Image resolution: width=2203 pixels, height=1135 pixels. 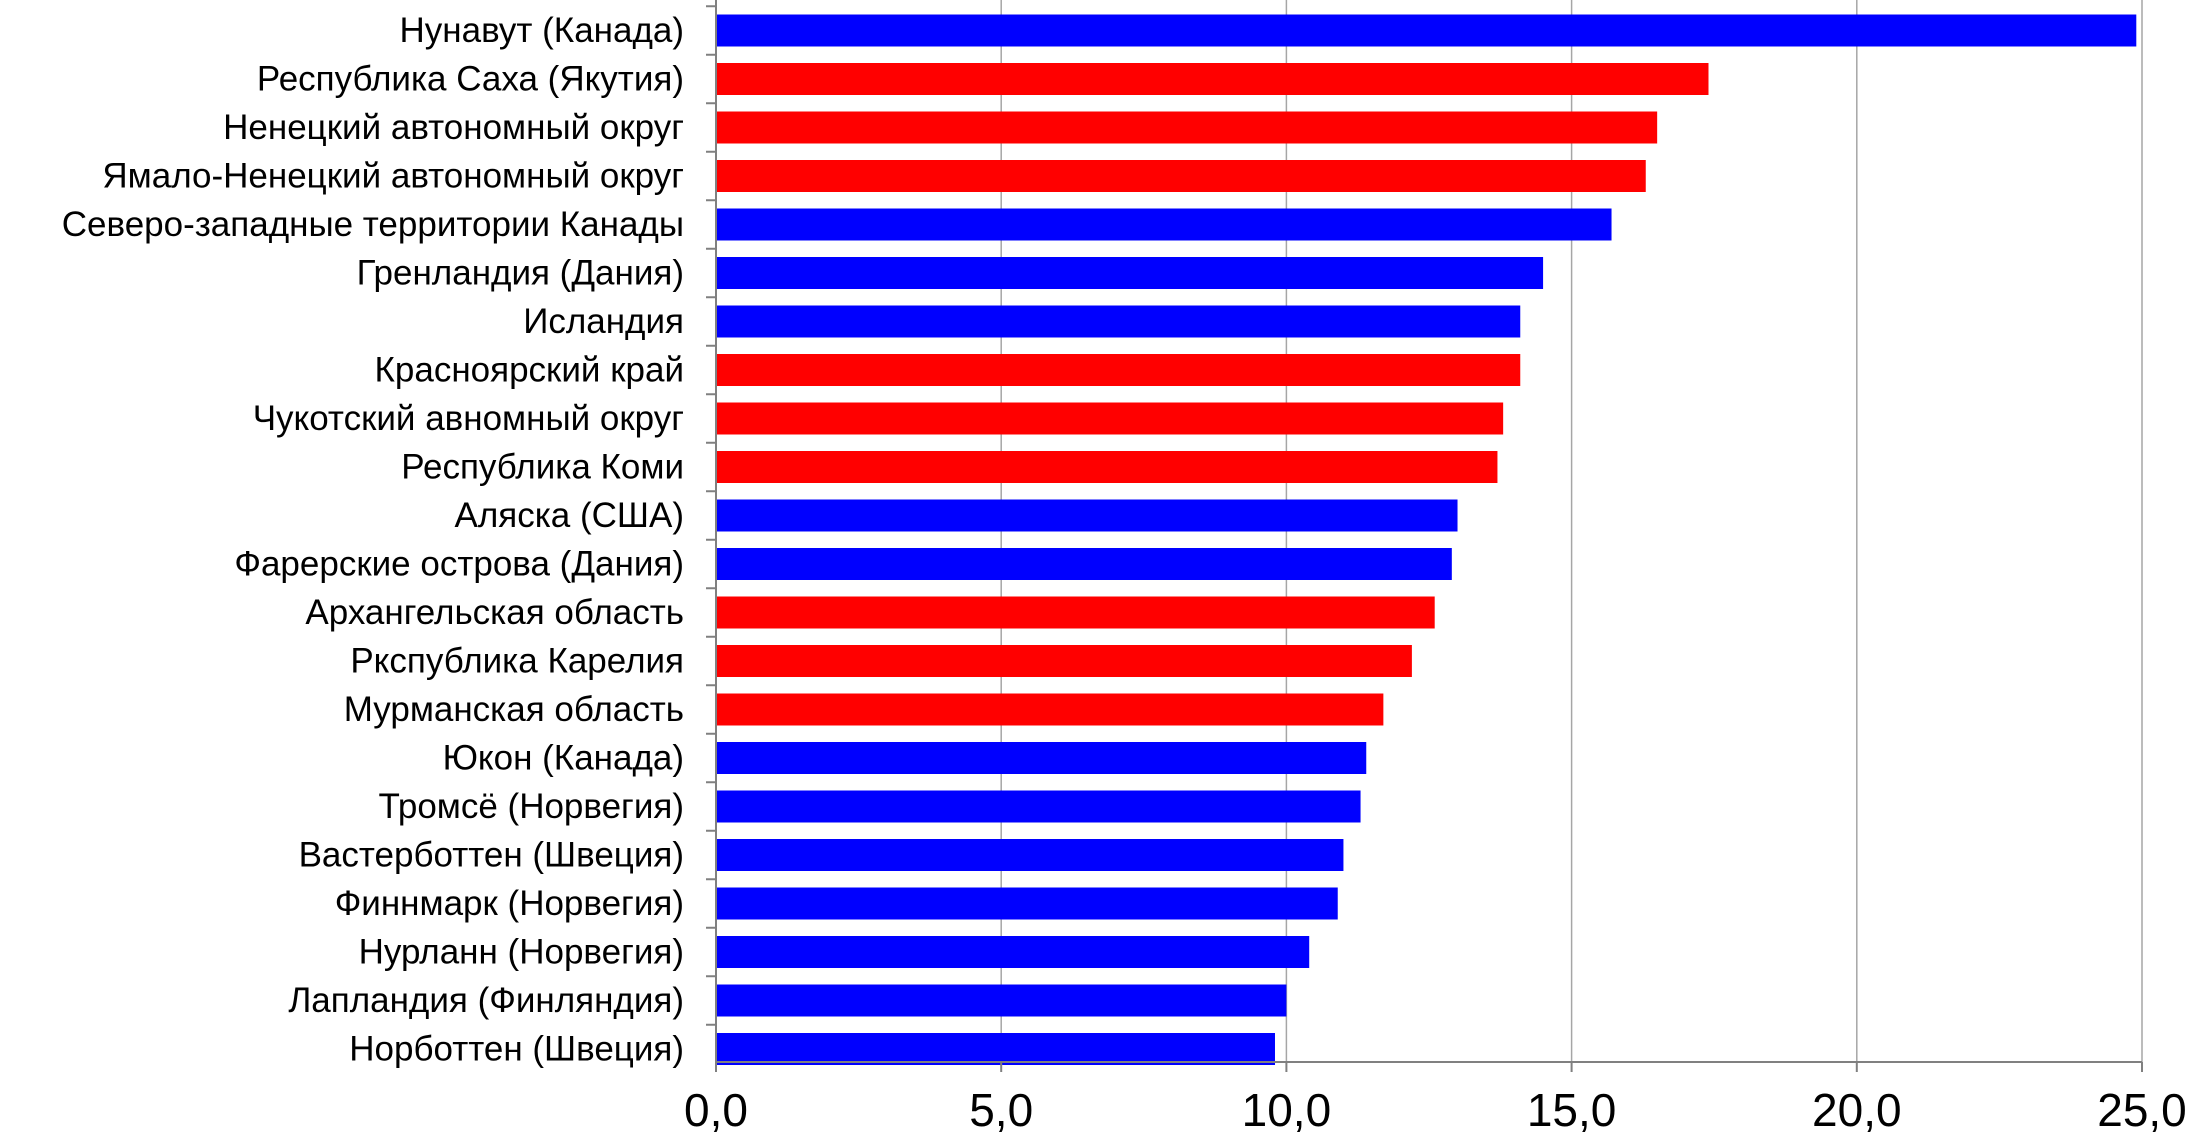 I want to click on category-label: Красноярский край, so click(x=529, y=370).